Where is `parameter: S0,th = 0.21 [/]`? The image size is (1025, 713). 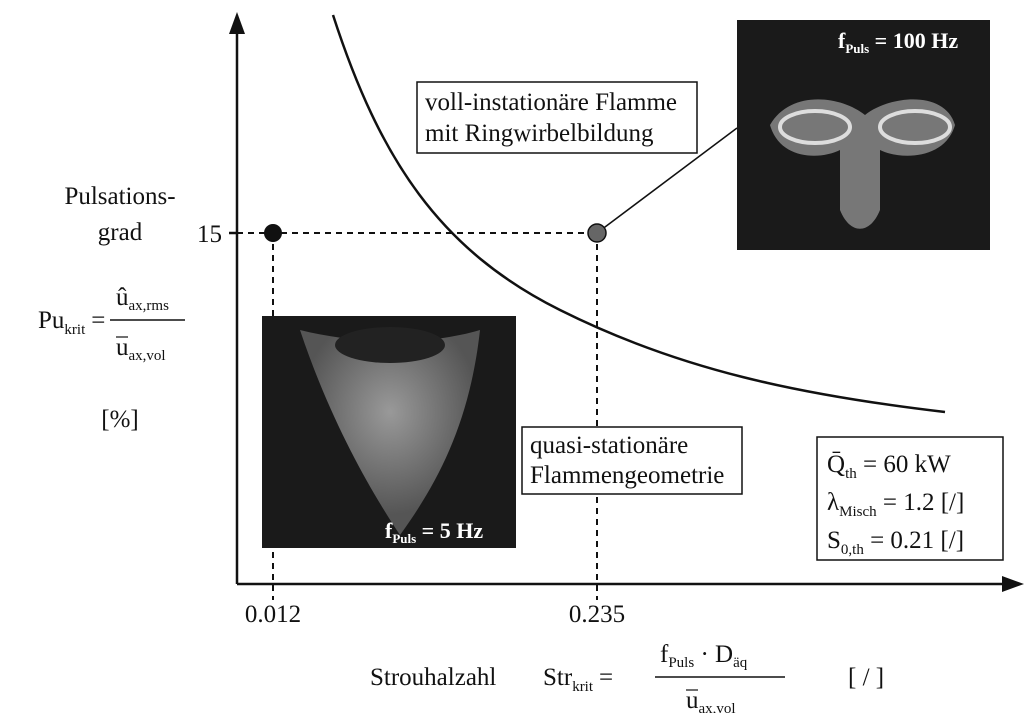 parameter: S0,th = 0.21 [/] is located at coordinates (895, 542).